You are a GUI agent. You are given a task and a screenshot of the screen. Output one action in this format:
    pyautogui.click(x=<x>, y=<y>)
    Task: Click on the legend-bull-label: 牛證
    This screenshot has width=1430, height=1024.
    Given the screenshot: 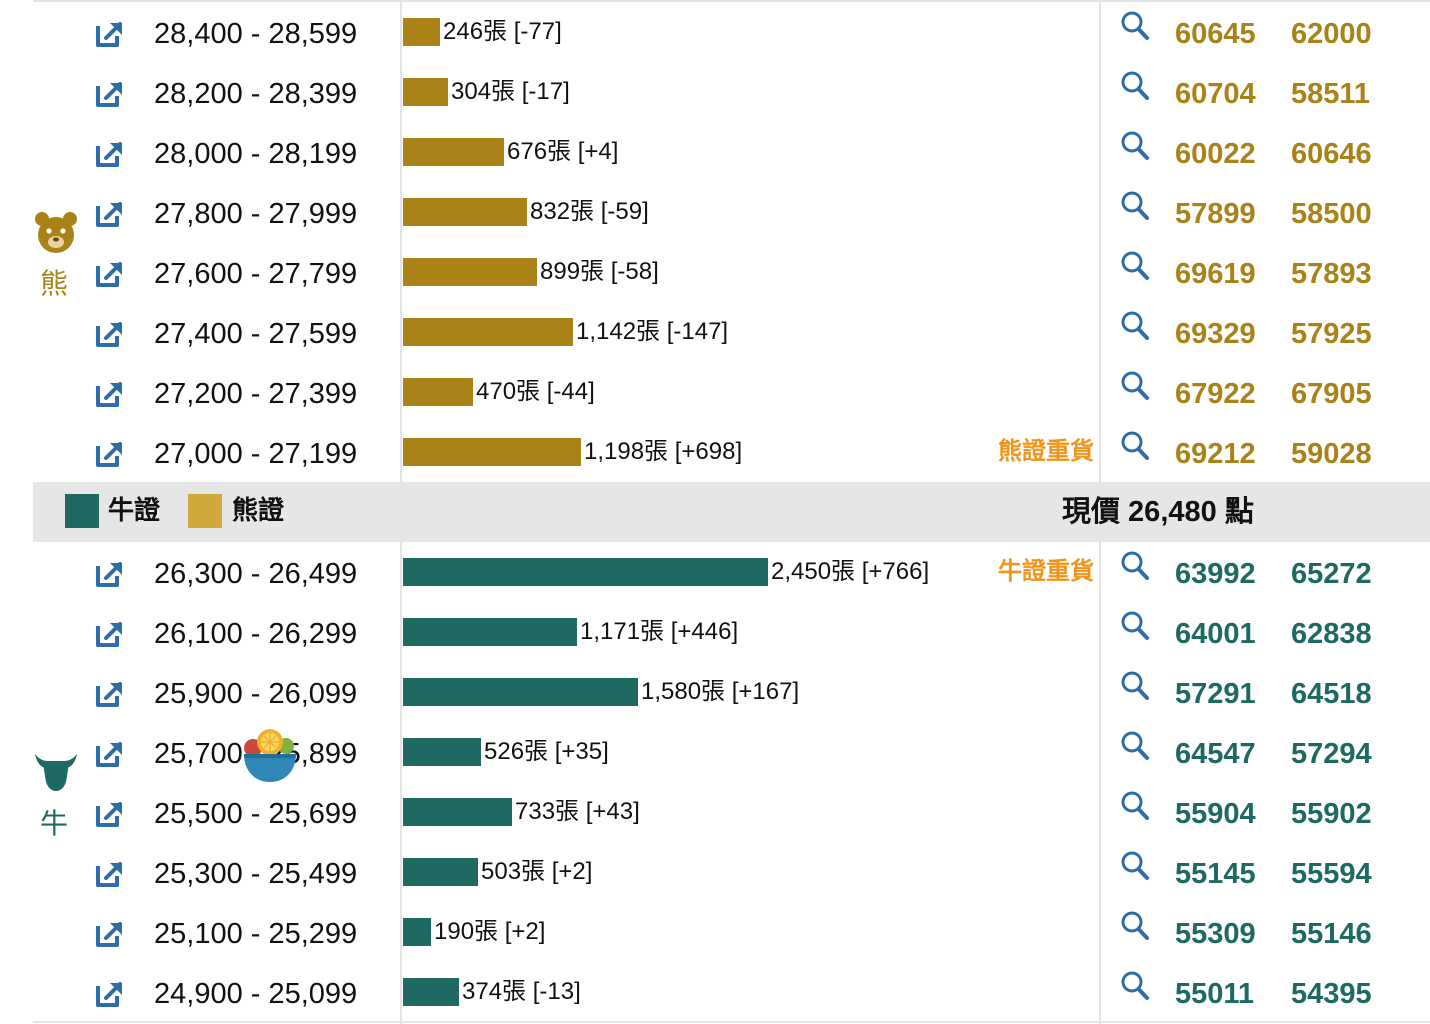 What is the action you would take?
    pyautogui.click(x=134, y=510)
    